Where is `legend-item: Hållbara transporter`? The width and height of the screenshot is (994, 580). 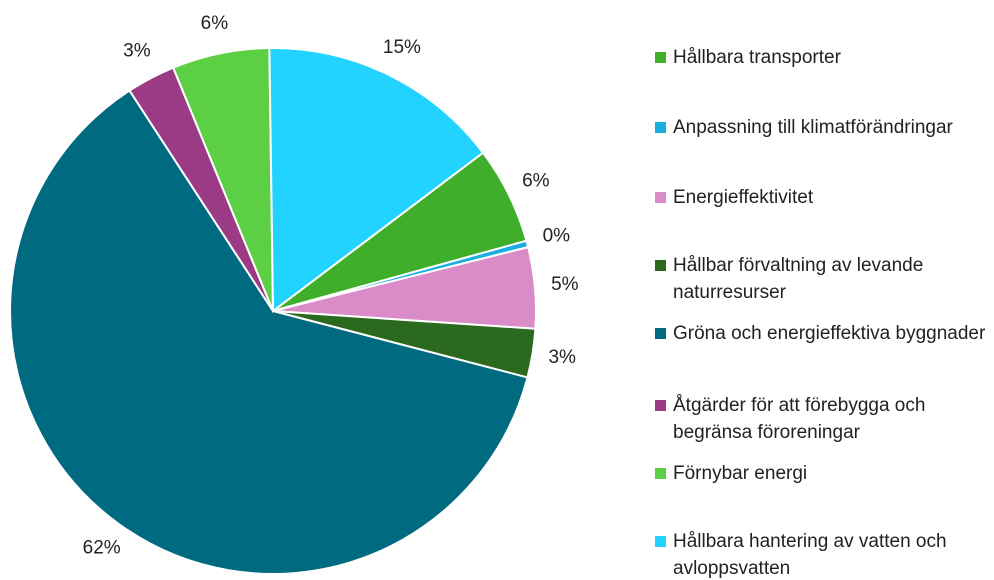
legend-item: Hållbara transporter is located at coordinates (822, 57).